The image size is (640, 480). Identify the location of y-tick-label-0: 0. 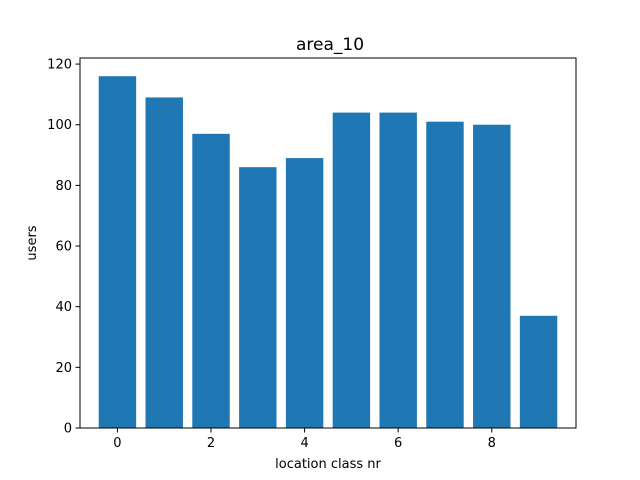
(68, 429).